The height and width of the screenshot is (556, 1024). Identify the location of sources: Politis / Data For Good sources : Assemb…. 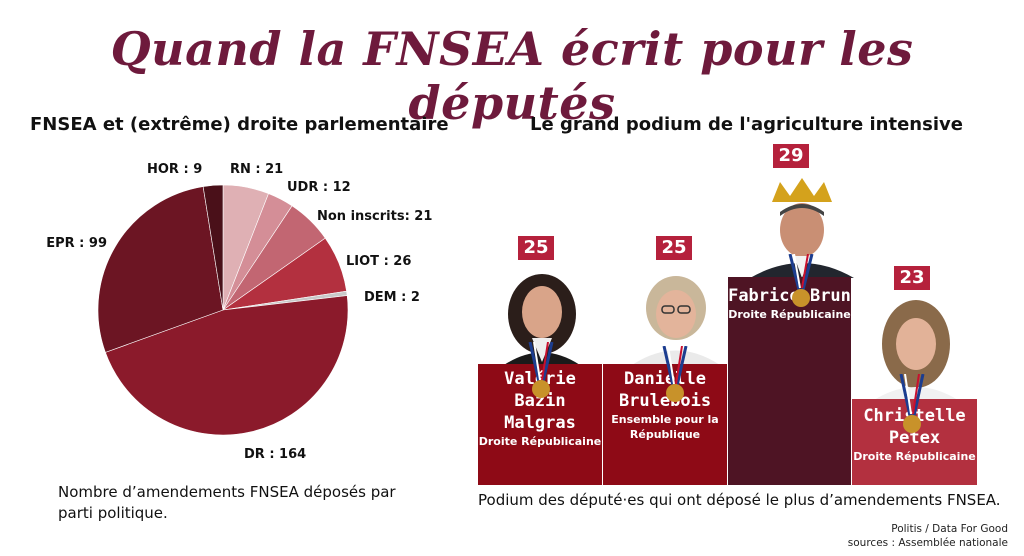
(928, 536).